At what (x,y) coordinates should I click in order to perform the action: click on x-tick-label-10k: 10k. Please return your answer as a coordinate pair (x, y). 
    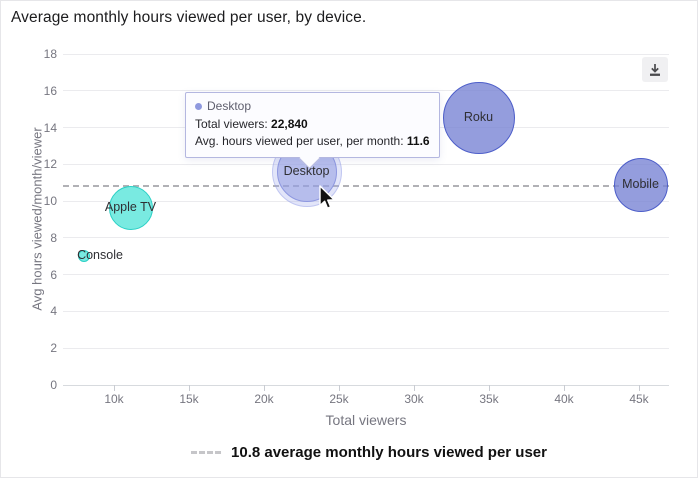
    Looking at the image, I should click on (114, 399).